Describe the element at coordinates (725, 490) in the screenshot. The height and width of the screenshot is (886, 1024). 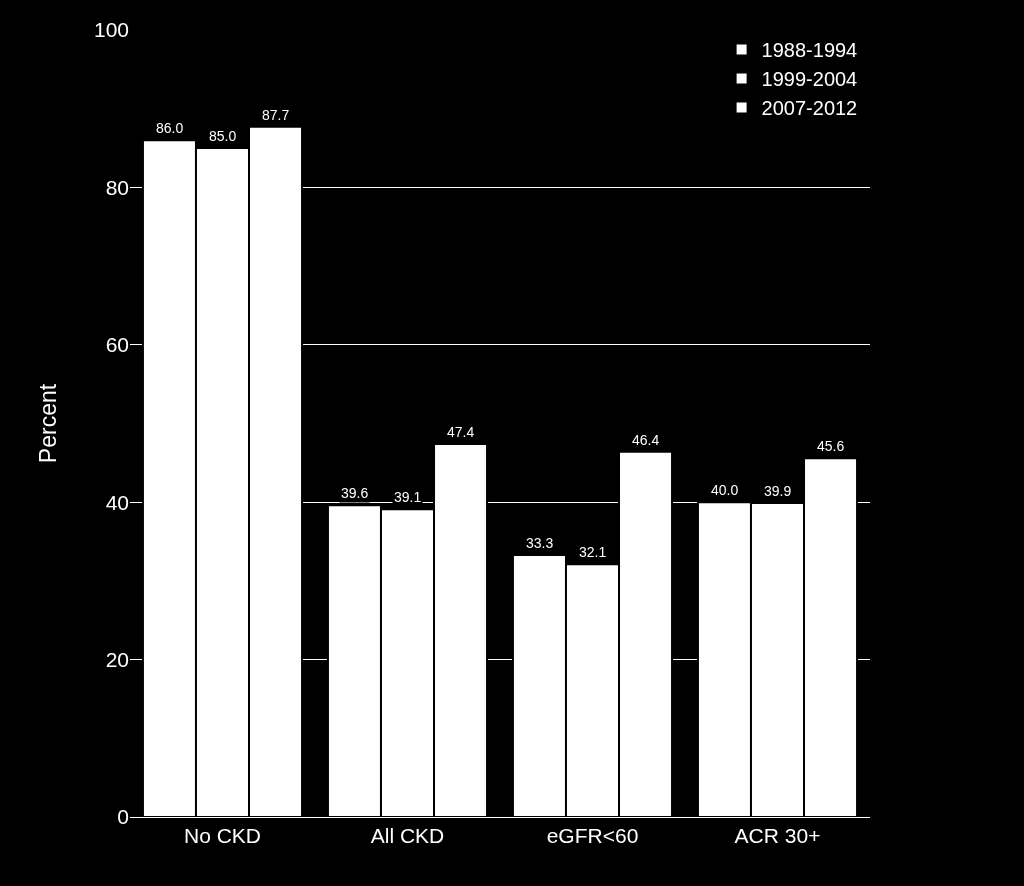
I see `data-label: 40.0` at that location.